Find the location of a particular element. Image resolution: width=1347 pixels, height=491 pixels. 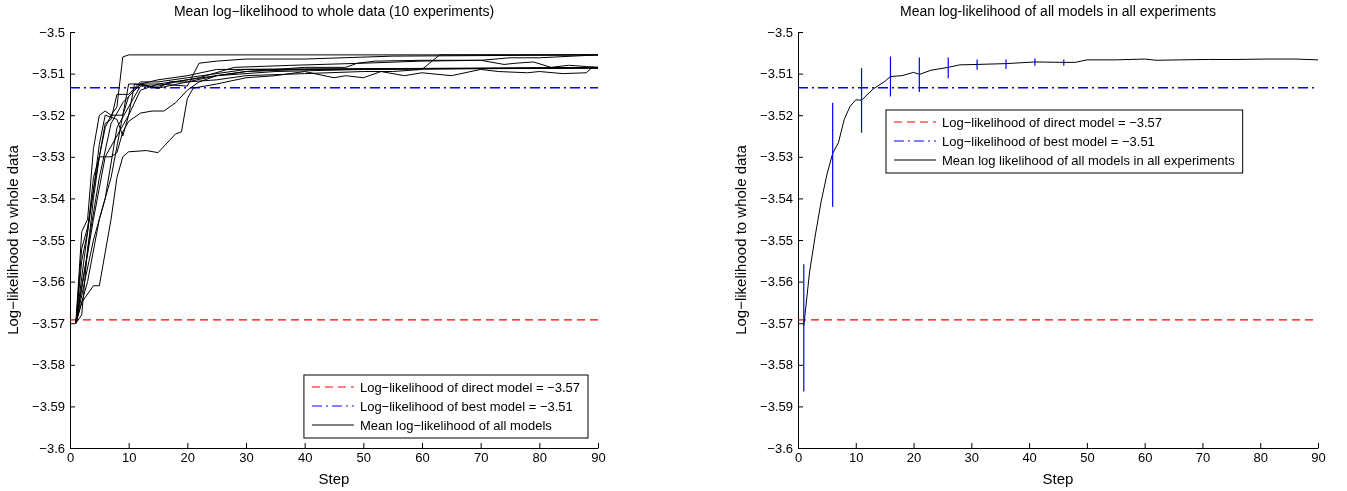

legend-label: Mean log likelihood of all models in all experiments is located at coordinates (1089, 160).